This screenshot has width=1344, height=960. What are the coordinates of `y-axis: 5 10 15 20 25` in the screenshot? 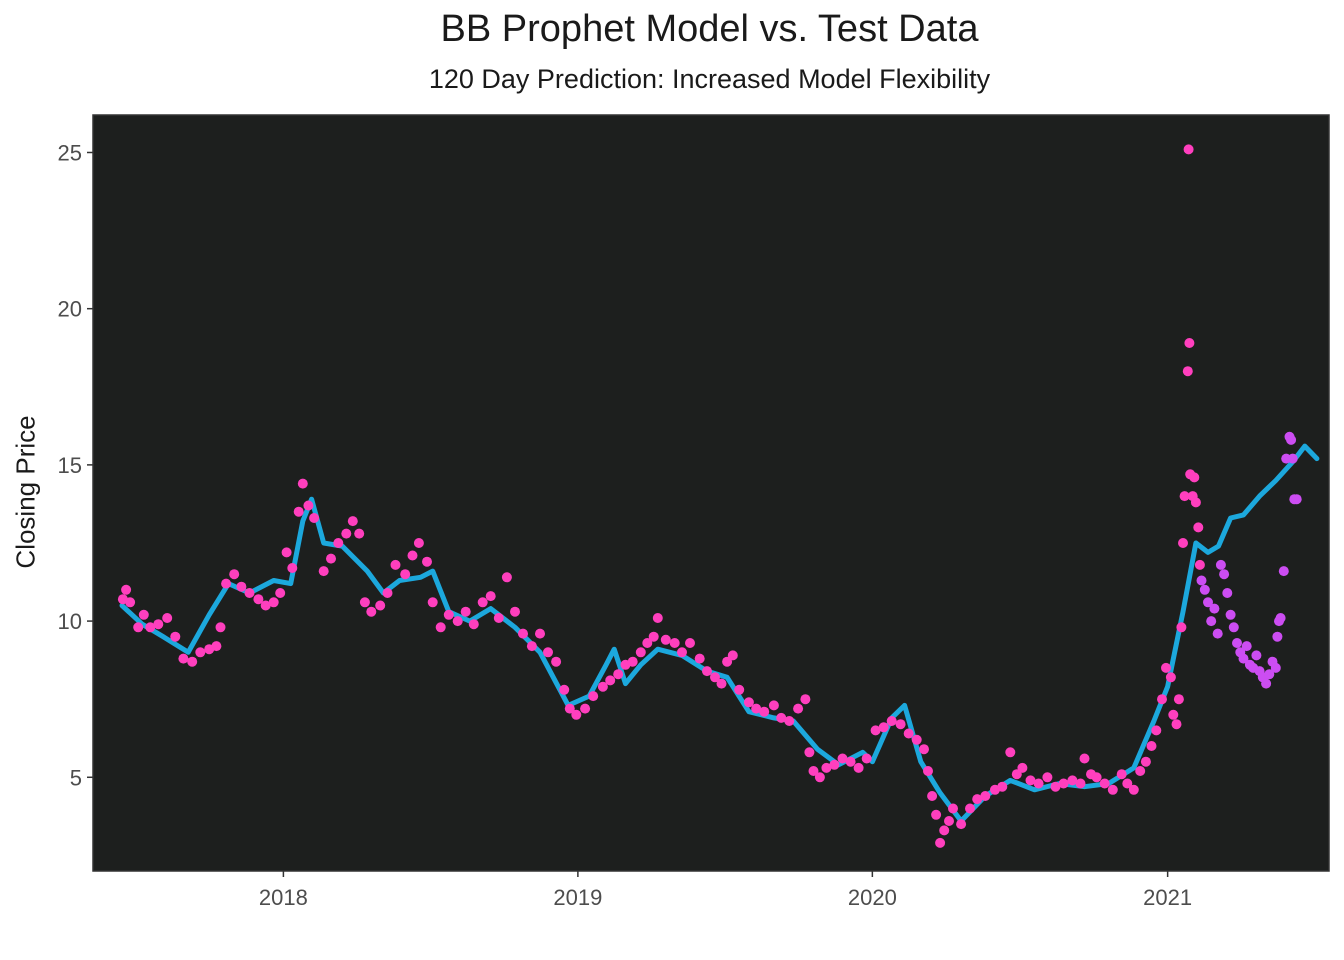 It's located at (75, 465).